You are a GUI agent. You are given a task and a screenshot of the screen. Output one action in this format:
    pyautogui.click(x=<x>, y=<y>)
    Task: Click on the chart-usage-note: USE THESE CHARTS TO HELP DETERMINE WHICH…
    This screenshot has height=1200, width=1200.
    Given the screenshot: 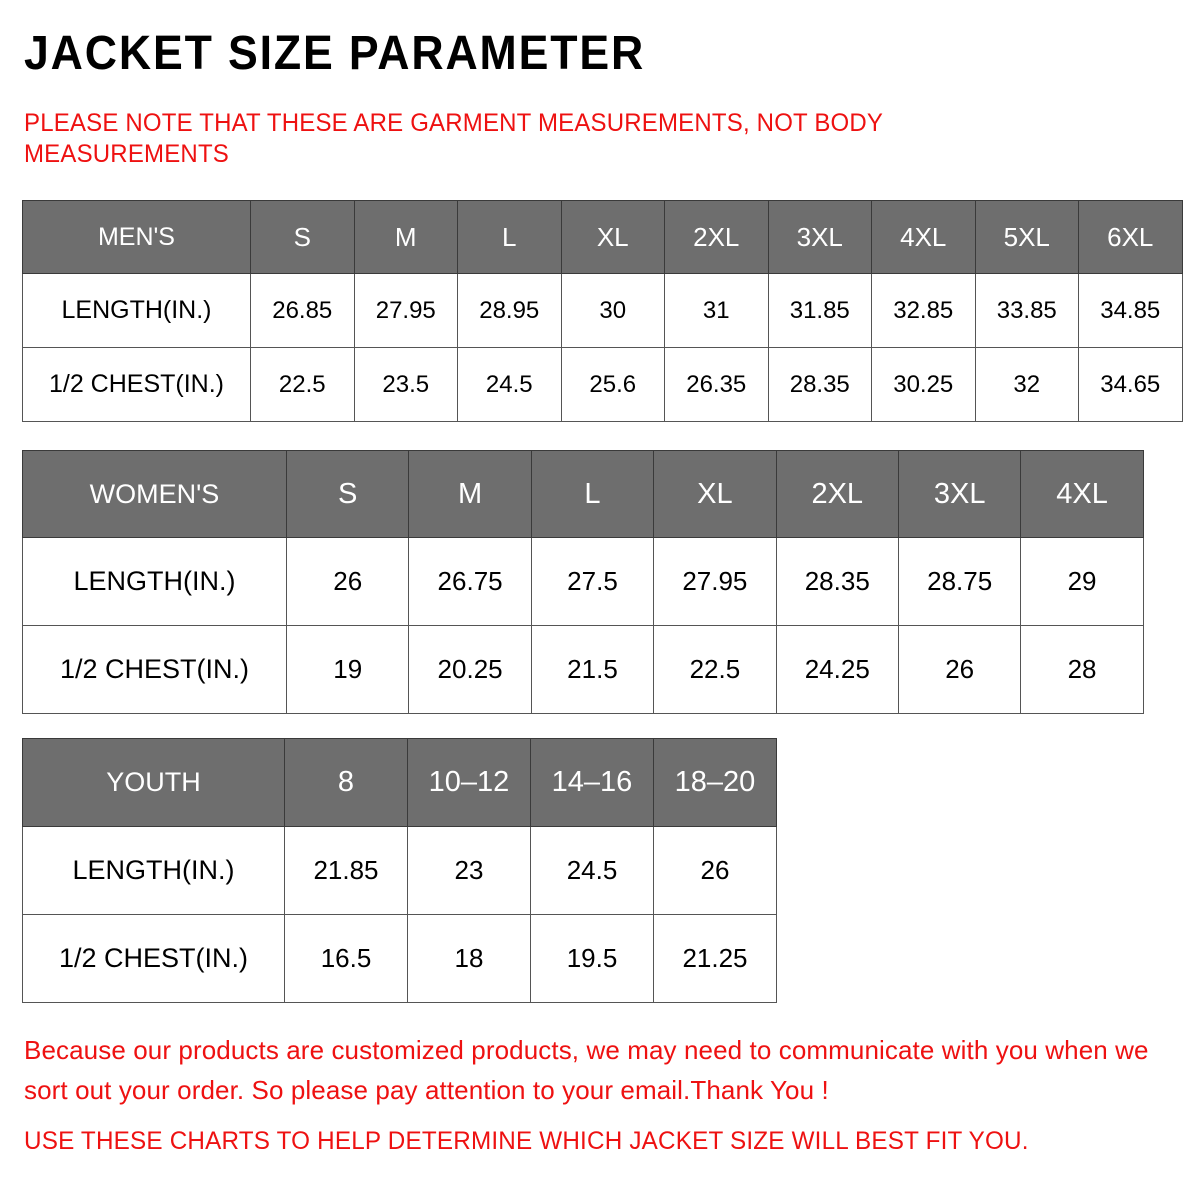 What is the action you would take?
    pyautogui.click(x=526, y=1141)
    